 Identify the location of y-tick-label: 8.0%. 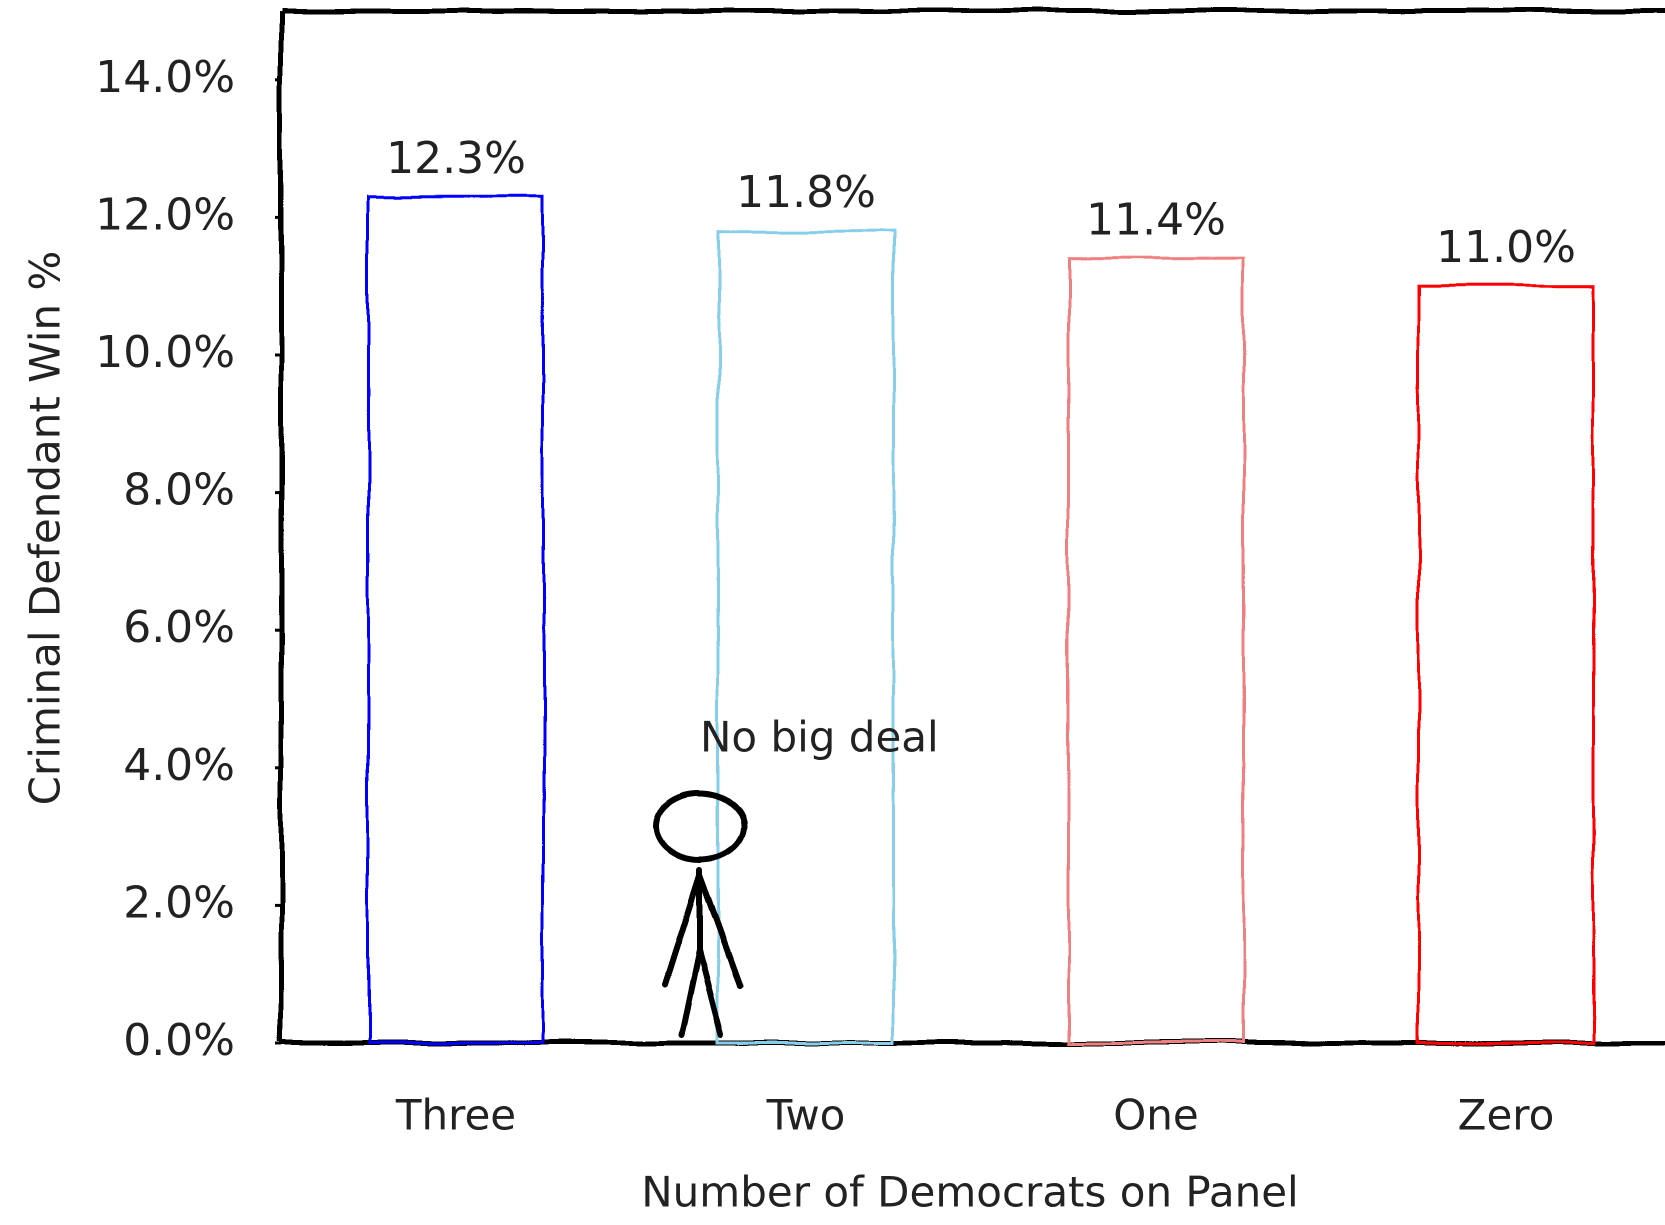
(179, 490).